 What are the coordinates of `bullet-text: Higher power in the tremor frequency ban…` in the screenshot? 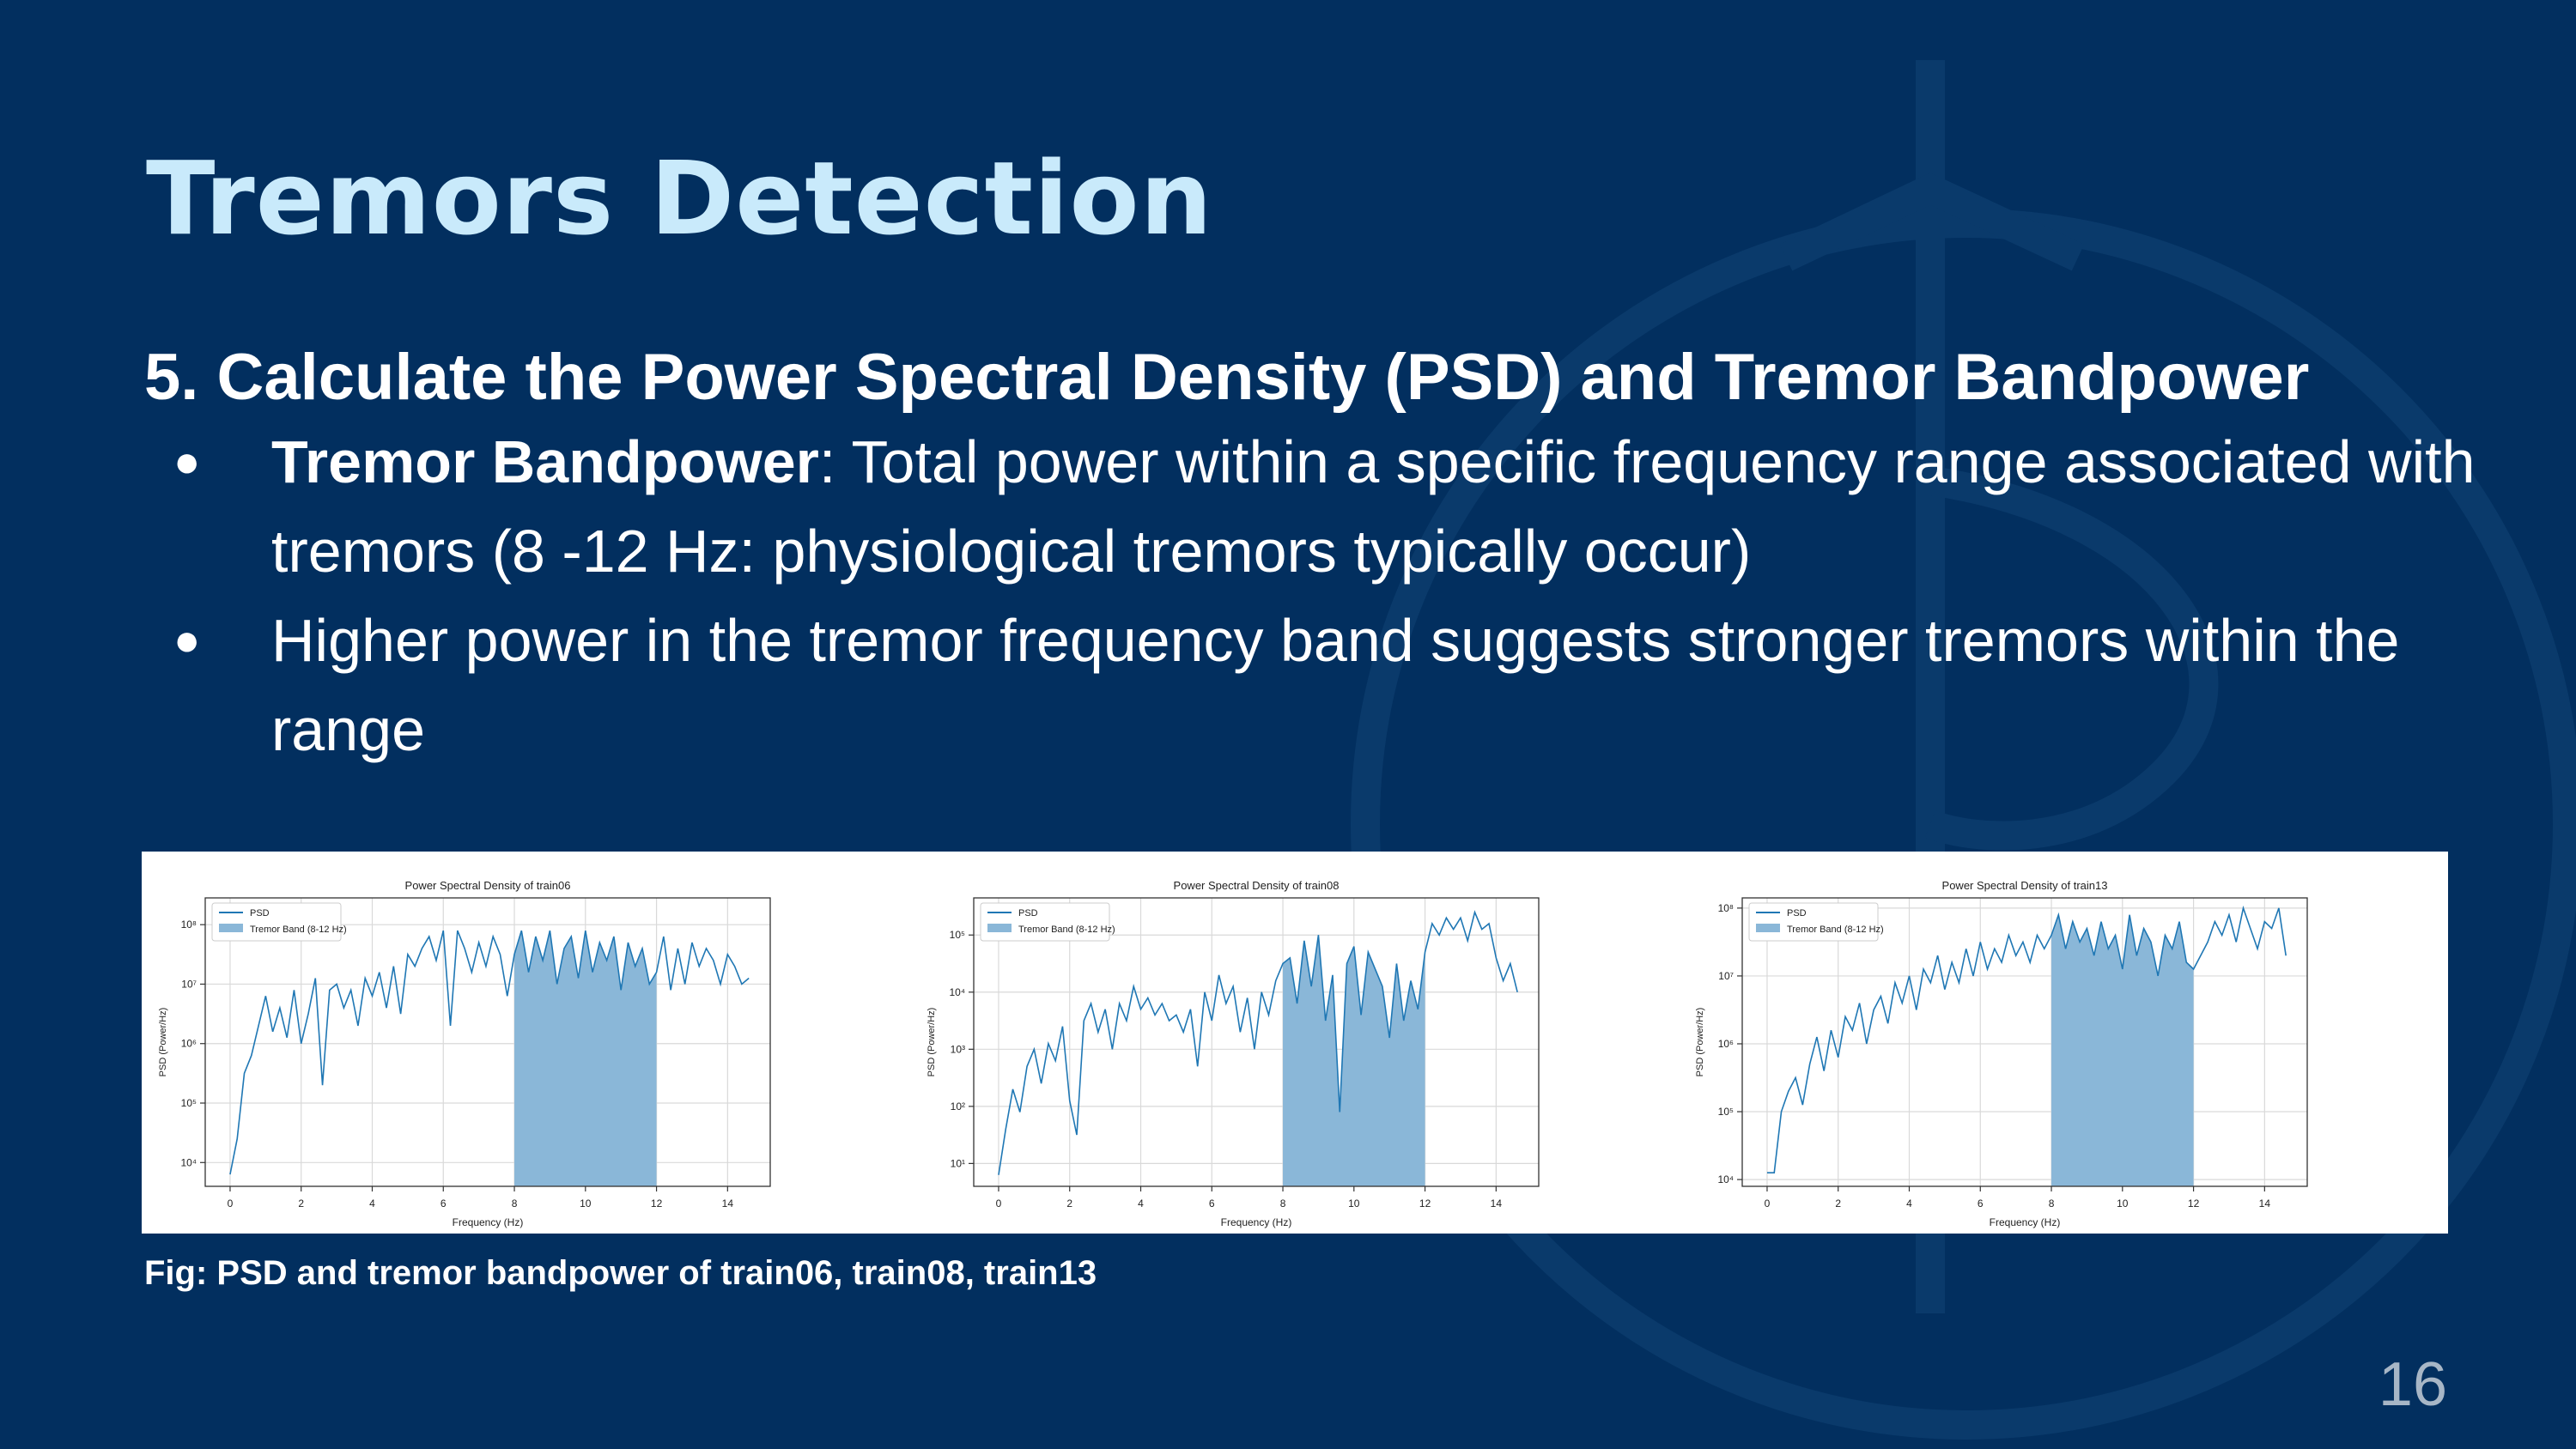 It's located at (1335, 685).